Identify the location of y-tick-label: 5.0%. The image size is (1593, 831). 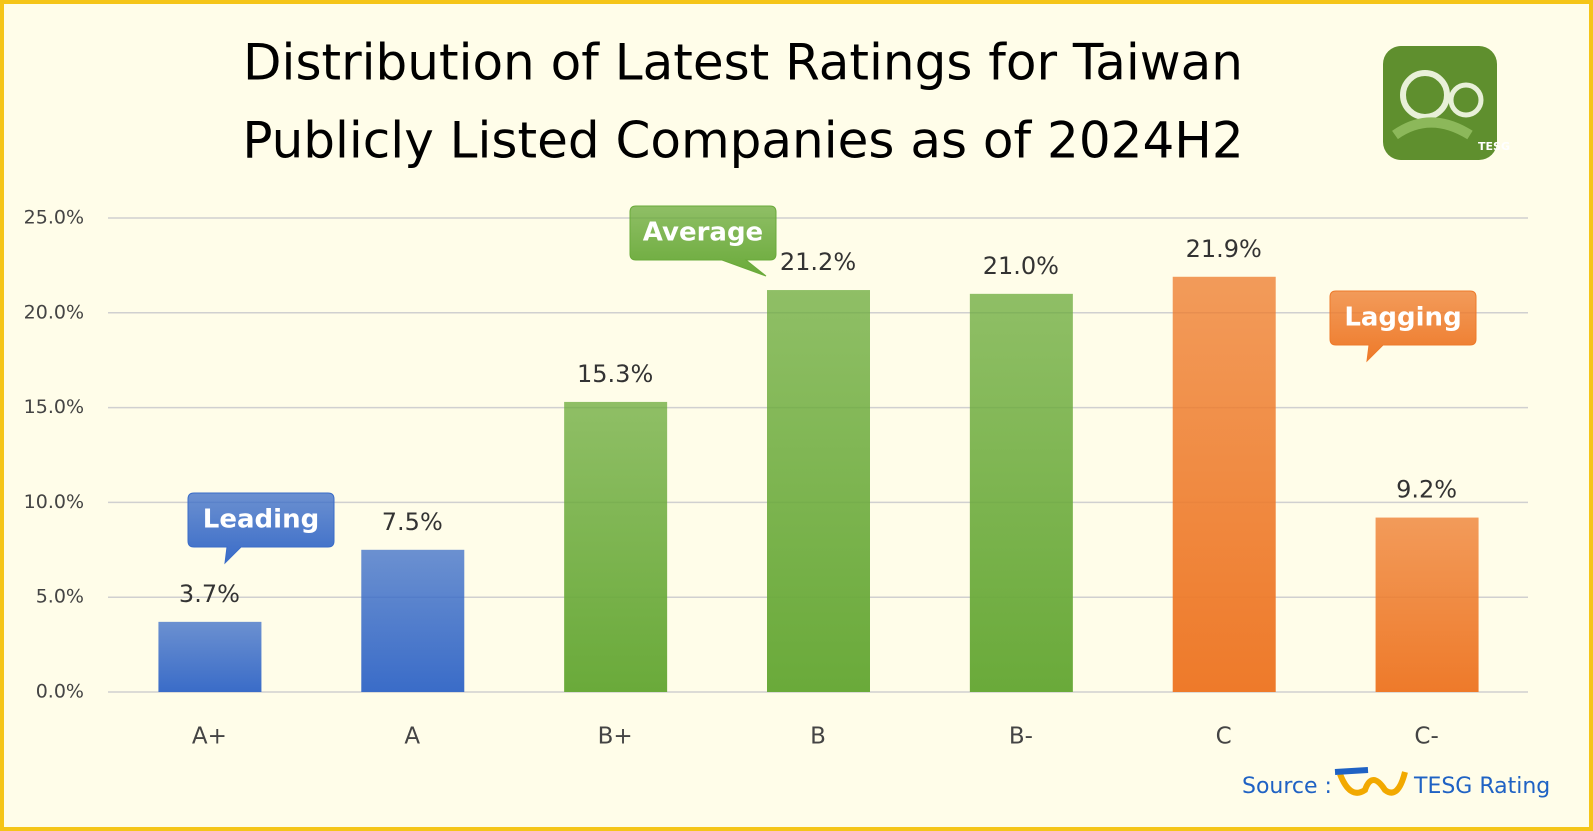
(60, 597).